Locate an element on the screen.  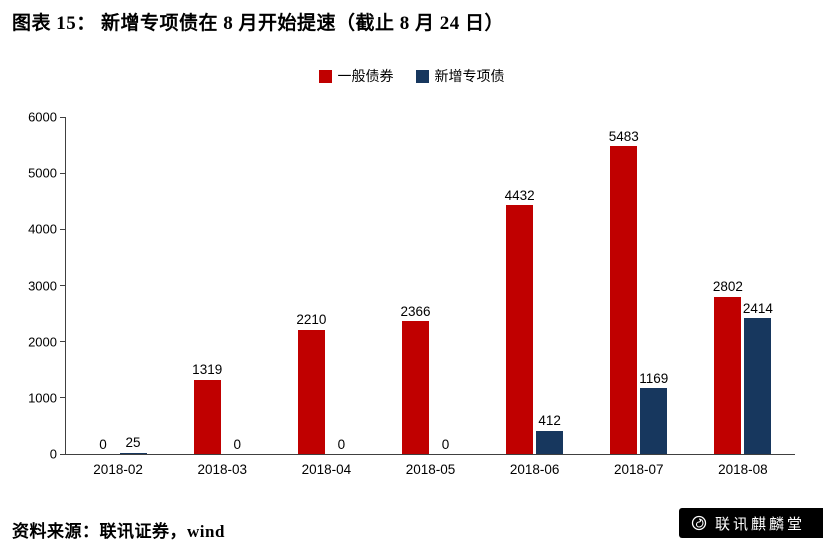
watermark-badge: 联讯麒麟堂 is located at coordinates (750, 523).